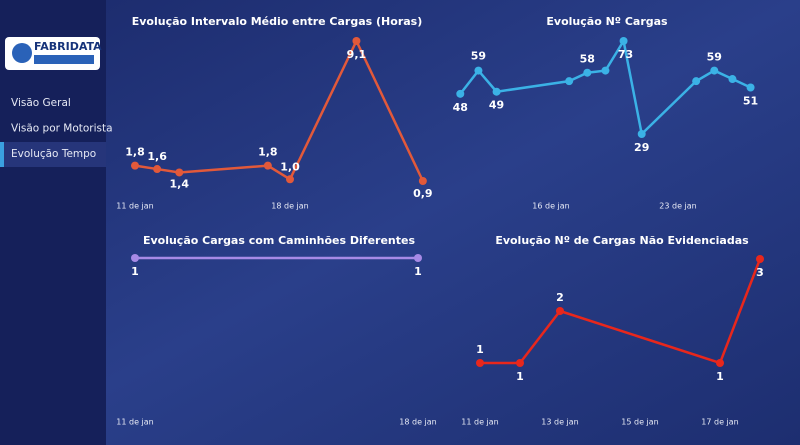 This screenshot has width=800, height=445. What do you see at coordinates (719, 422) in the screenshot?
I see `x-tick-label: 17 de jan` at bounding box center [719, 422].